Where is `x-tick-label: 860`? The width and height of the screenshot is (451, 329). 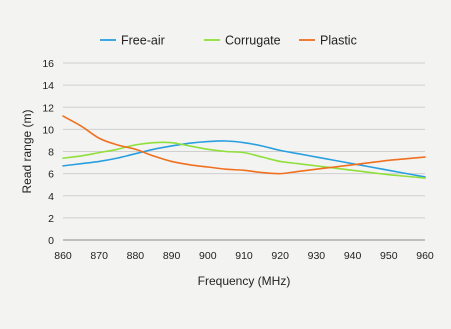 x-tick-label: 860 is located at coordinates (63, 256).